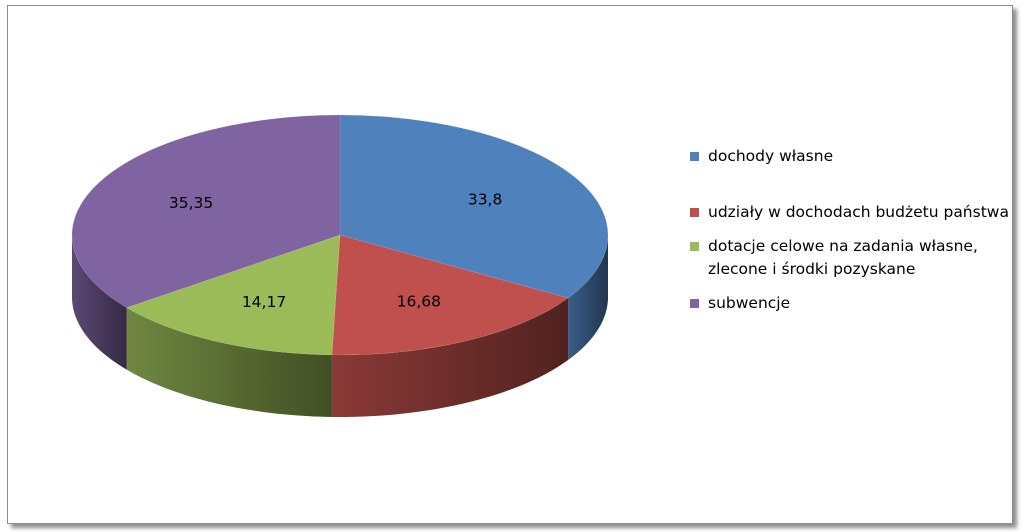 Image resolution: width=1024 pixels, height=532 pixels. I want to click on legend-item-udzialy: udziały w dochodach budżetu państwa, so click(850, 212).